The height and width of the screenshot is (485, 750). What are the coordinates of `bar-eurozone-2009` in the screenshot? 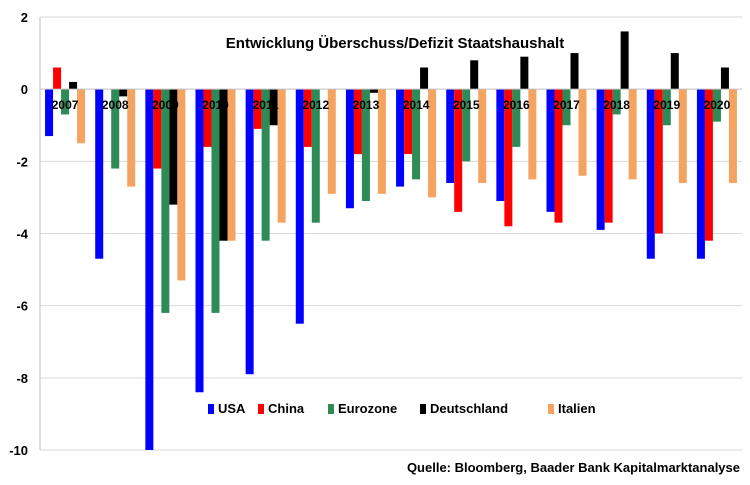 It's located at (165, 201).